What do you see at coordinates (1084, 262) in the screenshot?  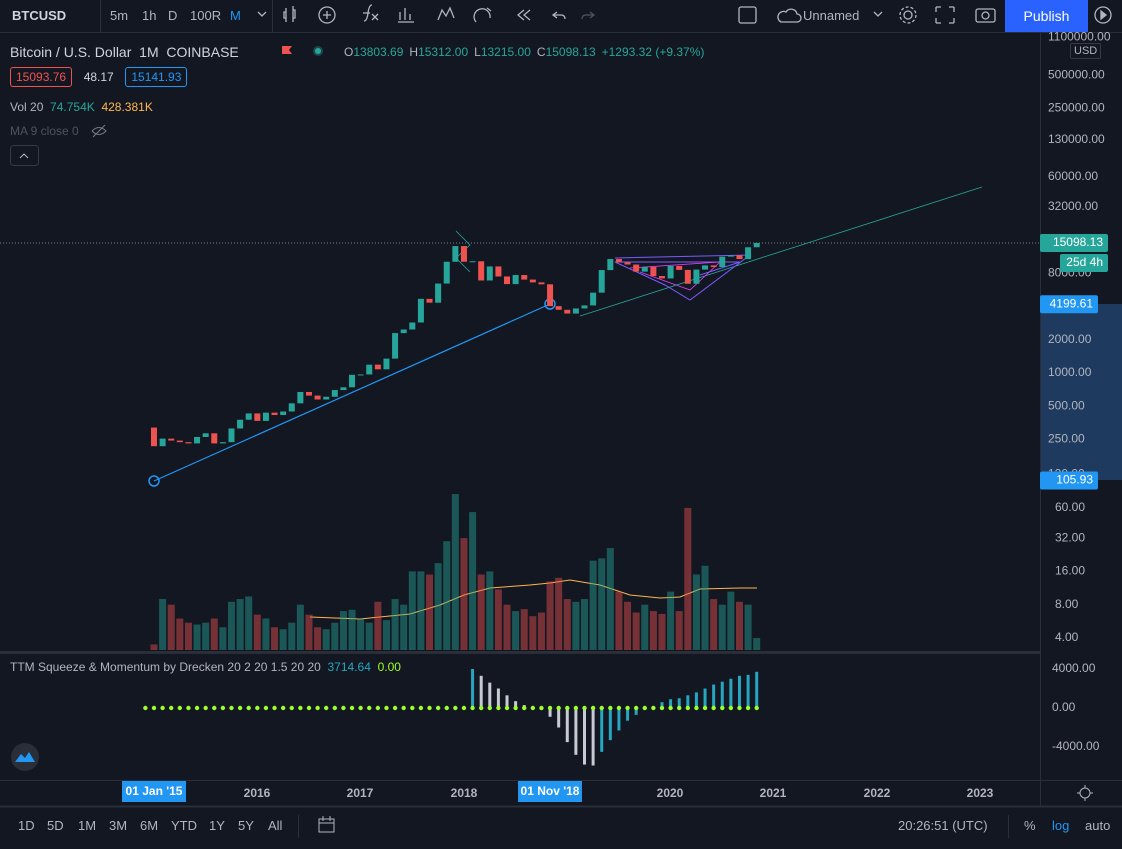 I see `countdown: 25d 4h` at bounding box center [1084, 262].